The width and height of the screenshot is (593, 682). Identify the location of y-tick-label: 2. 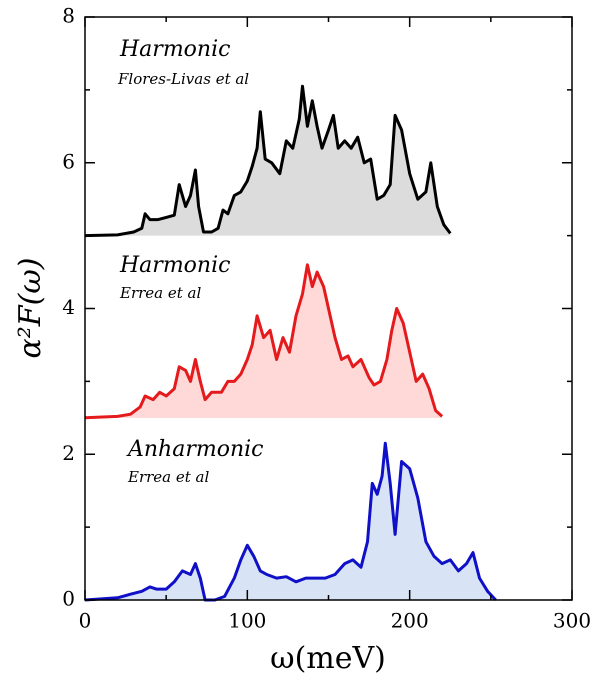
(68, 453).